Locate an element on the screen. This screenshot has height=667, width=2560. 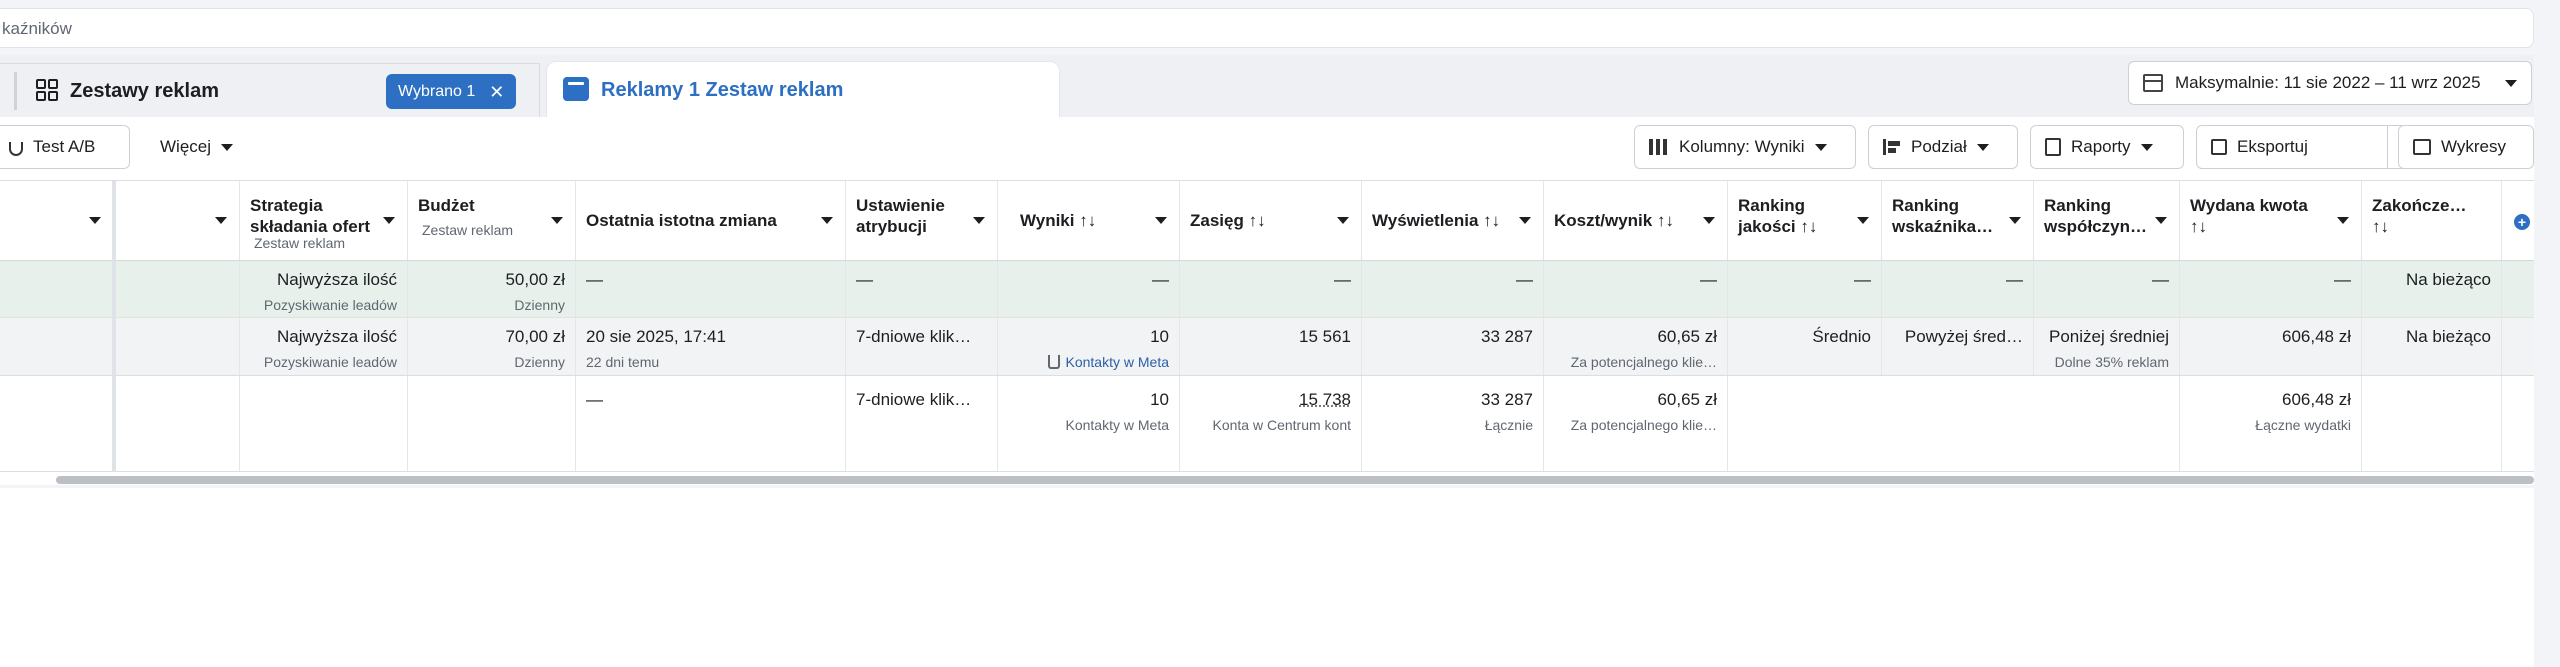
frozen-column-divider is located at coordinates (114, 326).